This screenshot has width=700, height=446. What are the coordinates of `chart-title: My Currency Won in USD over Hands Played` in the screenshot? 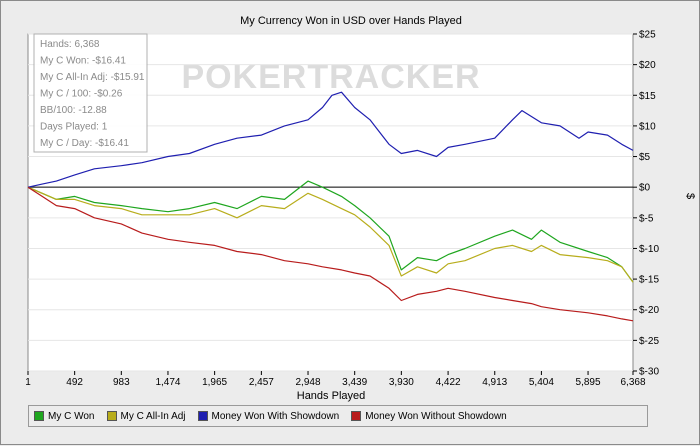 It's located at (351, 21).